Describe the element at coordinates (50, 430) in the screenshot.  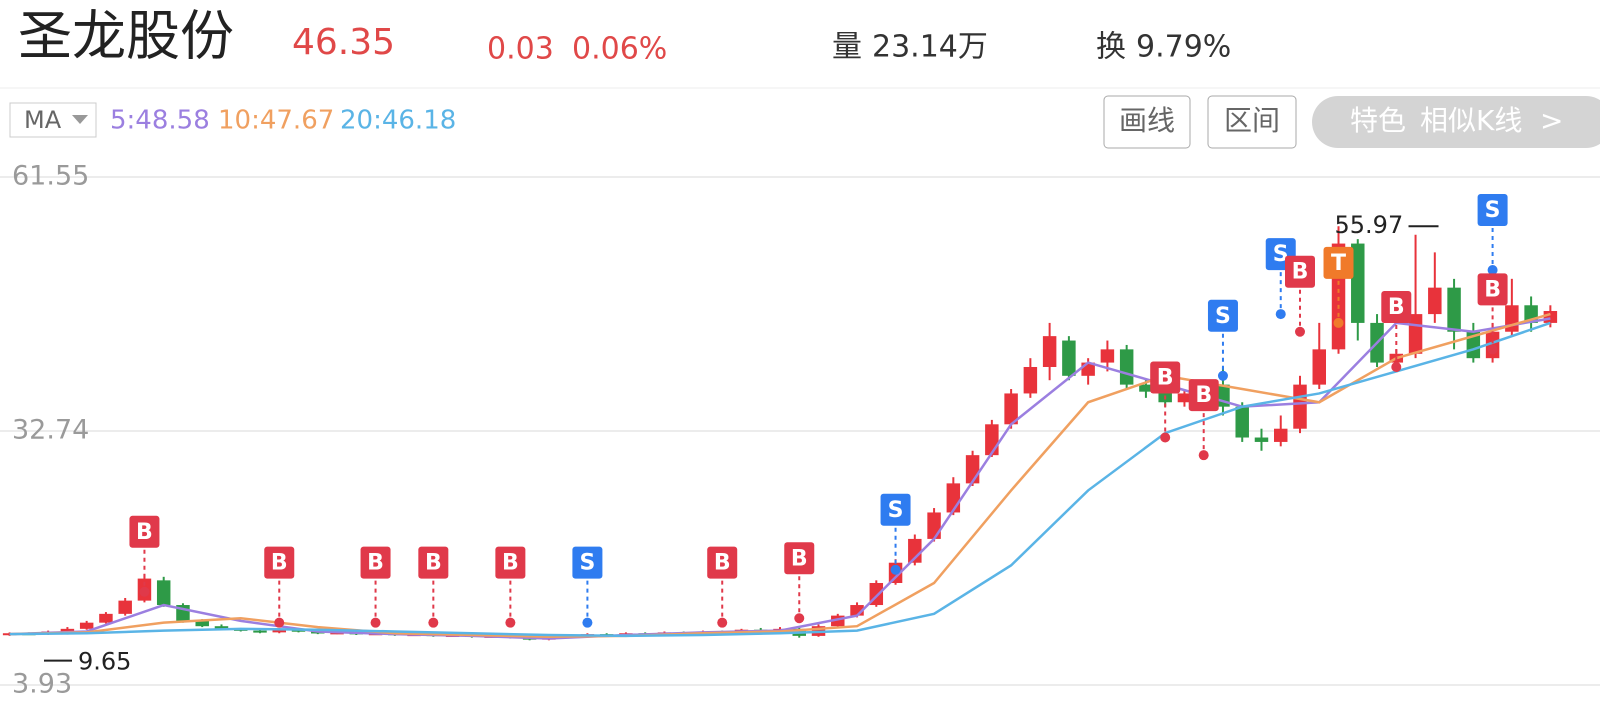
I see `y-tick-label: 32.74` at that location.